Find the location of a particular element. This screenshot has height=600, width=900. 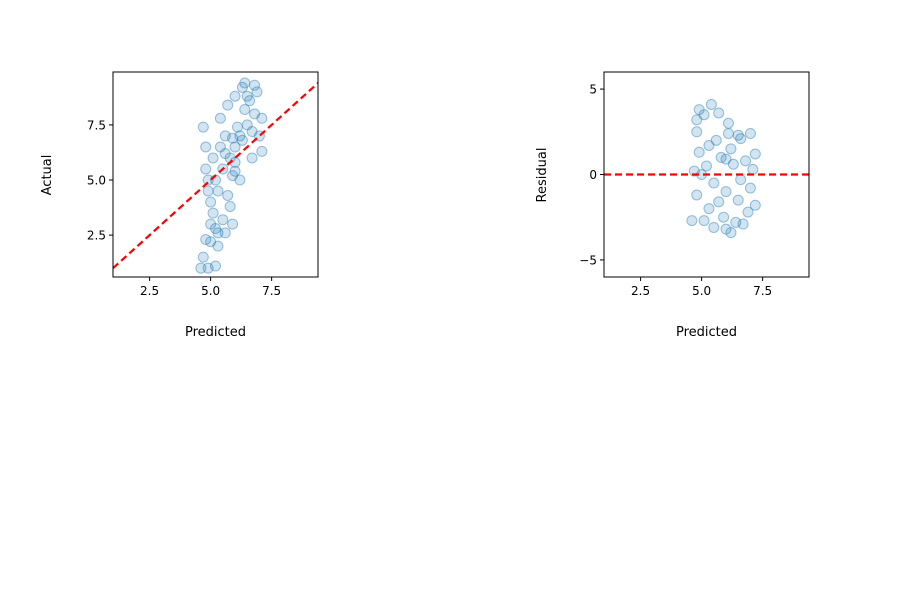

y-tick-label: 7.5 is located at coordinates (96, 125).